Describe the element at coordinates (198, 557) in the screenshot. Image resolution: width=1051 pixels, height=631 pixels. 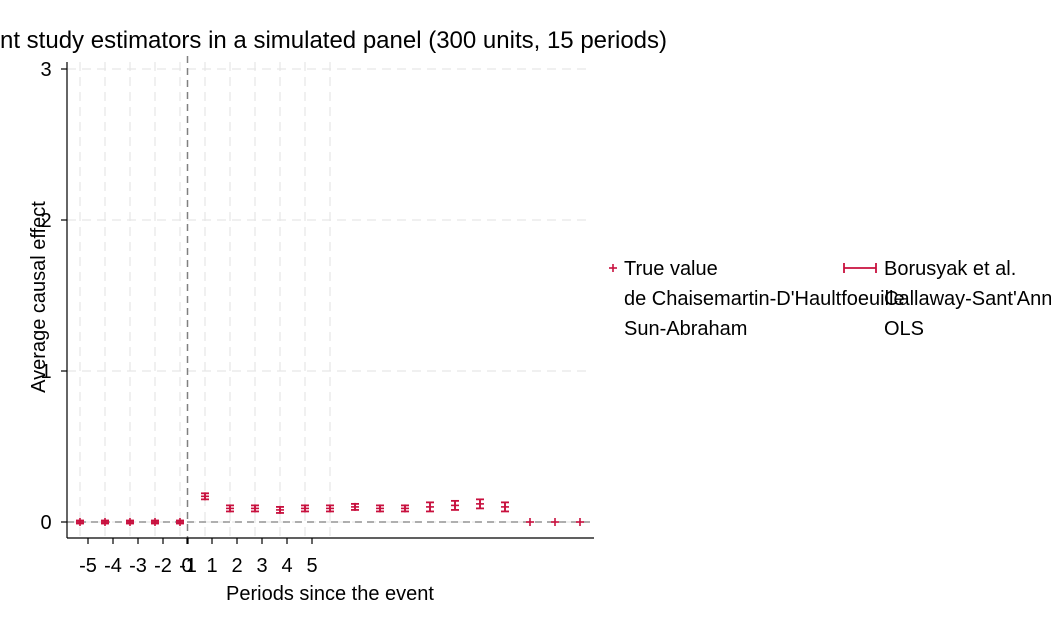
I see `x-ticks: -5 -4 -3 -2 -10 1 2 3 4 5` at that location.